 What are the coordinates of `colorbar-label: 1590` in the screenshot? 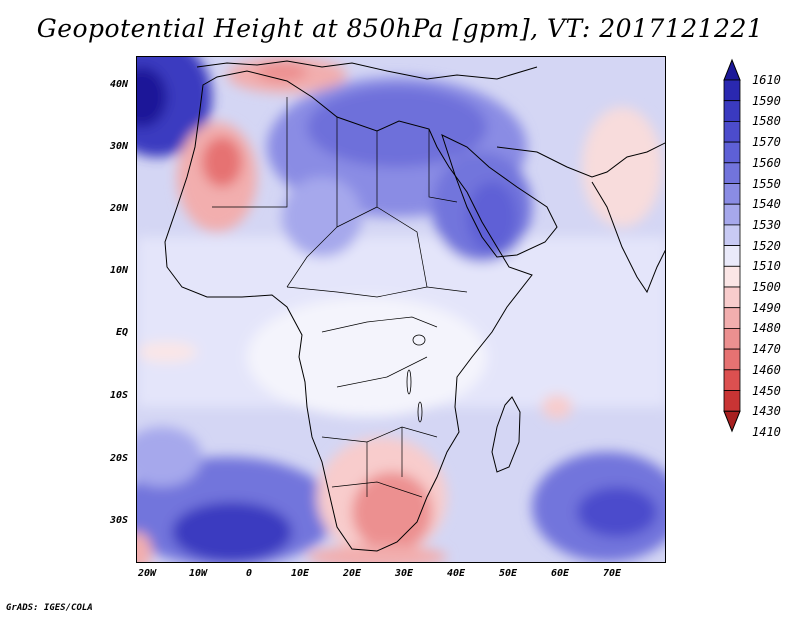 It's located at (766, 100).